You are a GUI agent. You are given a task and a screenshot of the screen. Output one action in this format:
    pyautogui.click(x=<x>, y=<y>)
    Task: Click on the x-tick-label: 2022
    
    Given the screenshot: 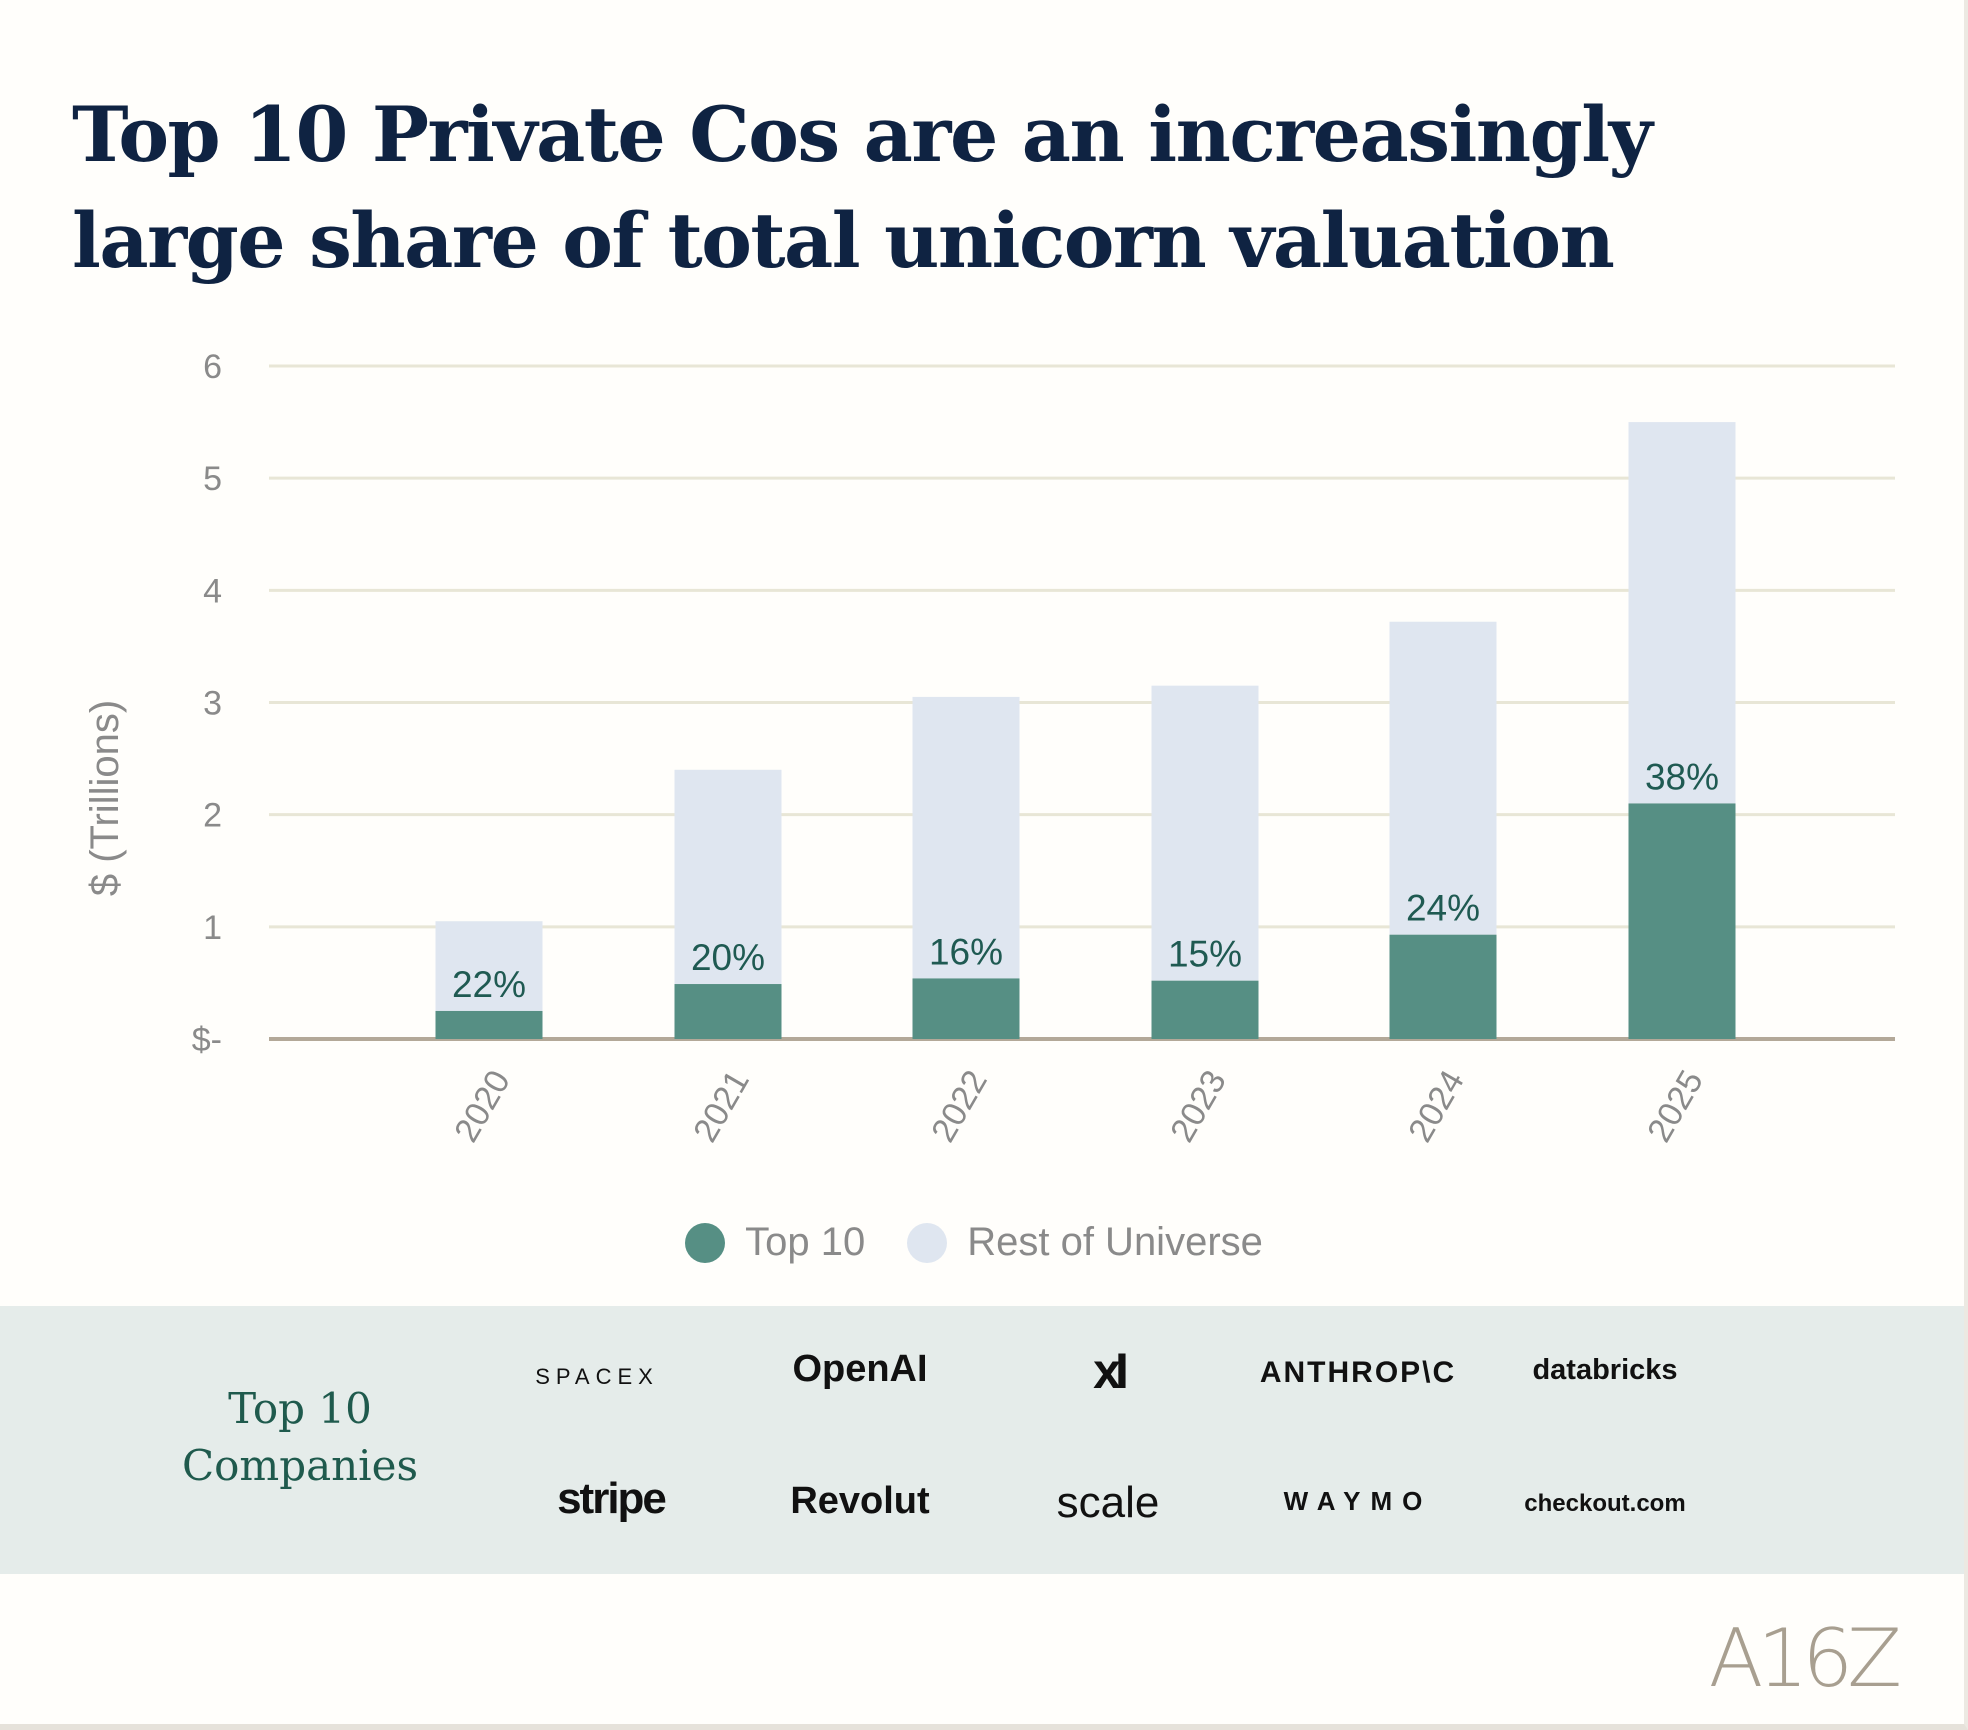 What is the action you would take?
    pyautogui.click(x=959, y=1106)
    